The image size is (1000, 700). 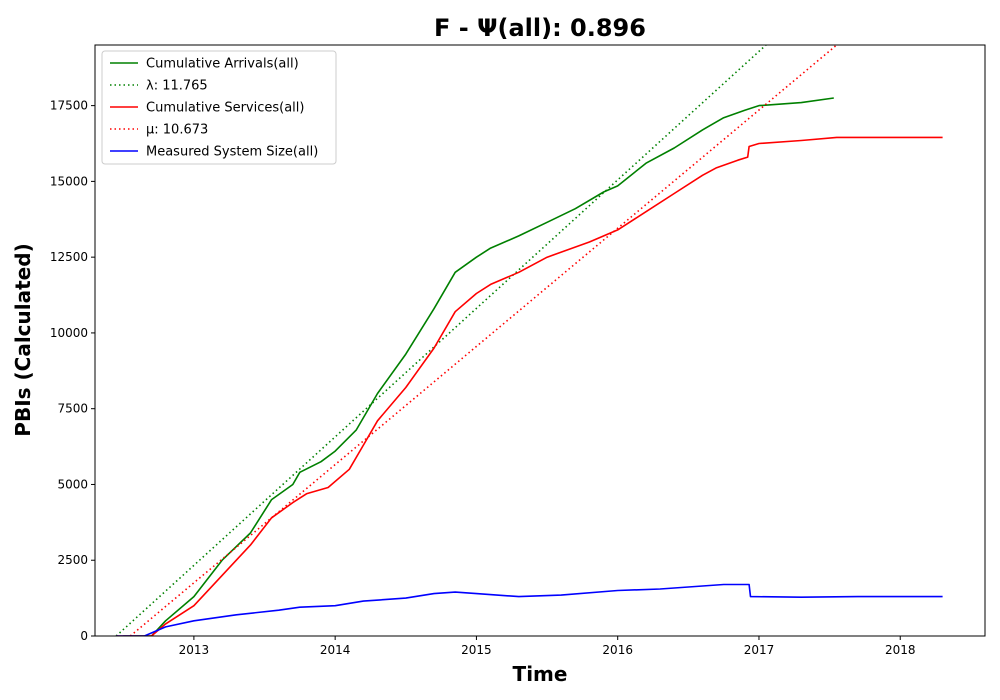 I want to click on y-tick-label: 7500, so click(x=72, y=409).